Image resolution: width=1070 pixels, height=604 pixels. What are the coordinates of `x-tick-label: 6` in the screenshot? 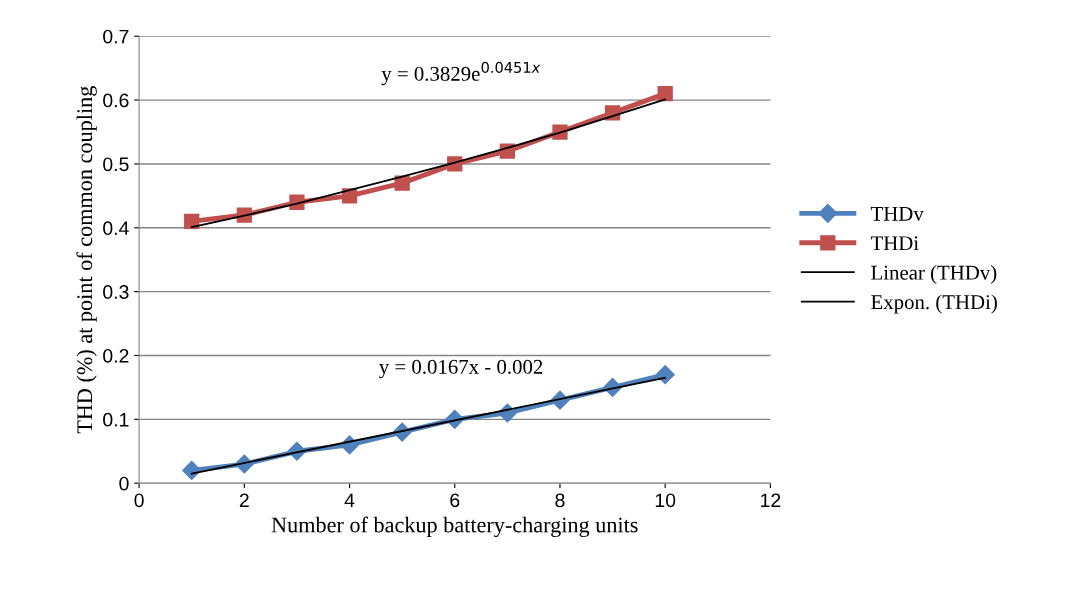 It's located at (455, 500).